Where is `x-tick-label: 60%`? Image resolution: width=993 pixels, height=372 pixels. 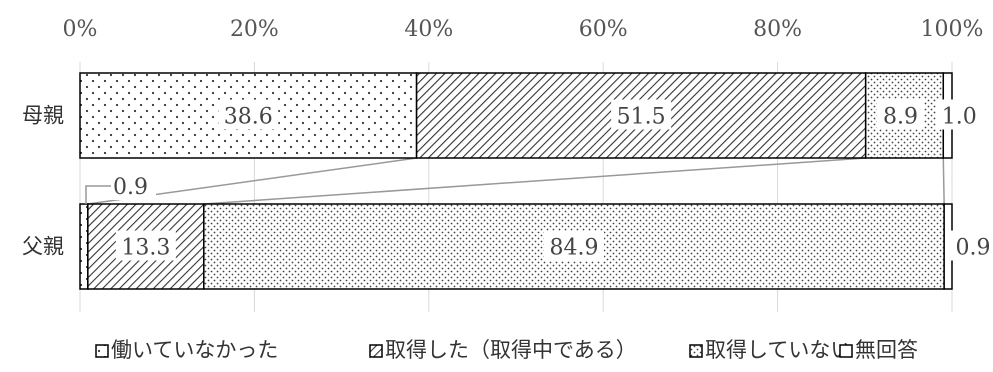
x-tick-label: 60% is located at coordinates (603, 29).